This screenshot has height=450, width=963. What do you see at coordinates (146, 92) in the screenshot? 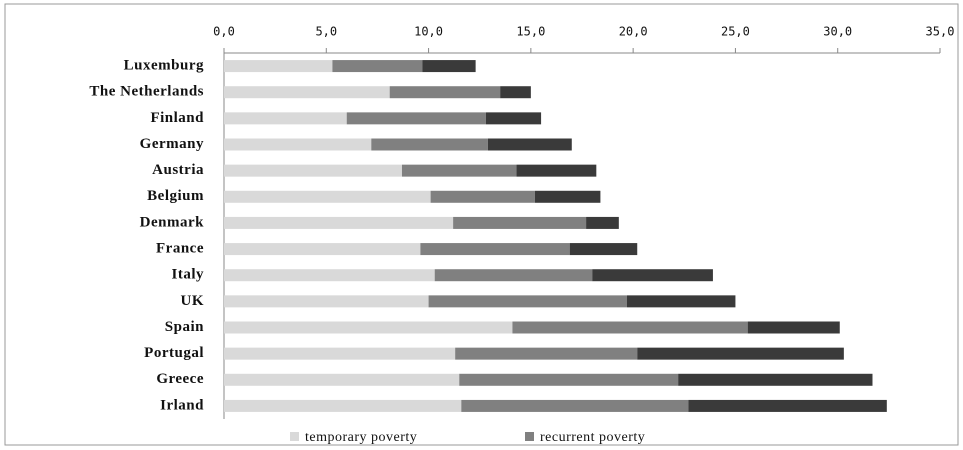
I see `category-label: The Netherlands` at bounding box center [146, 92].